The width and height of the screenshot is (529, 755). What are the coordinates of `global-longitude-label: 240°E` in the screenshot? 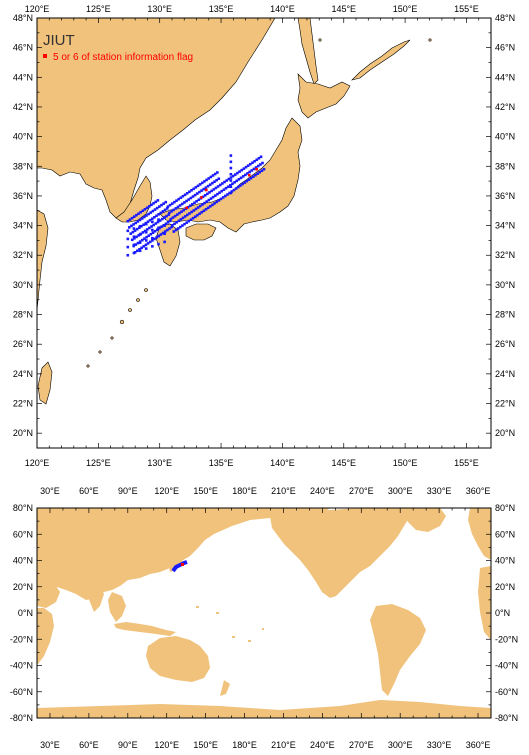 It's located at (322, 491).